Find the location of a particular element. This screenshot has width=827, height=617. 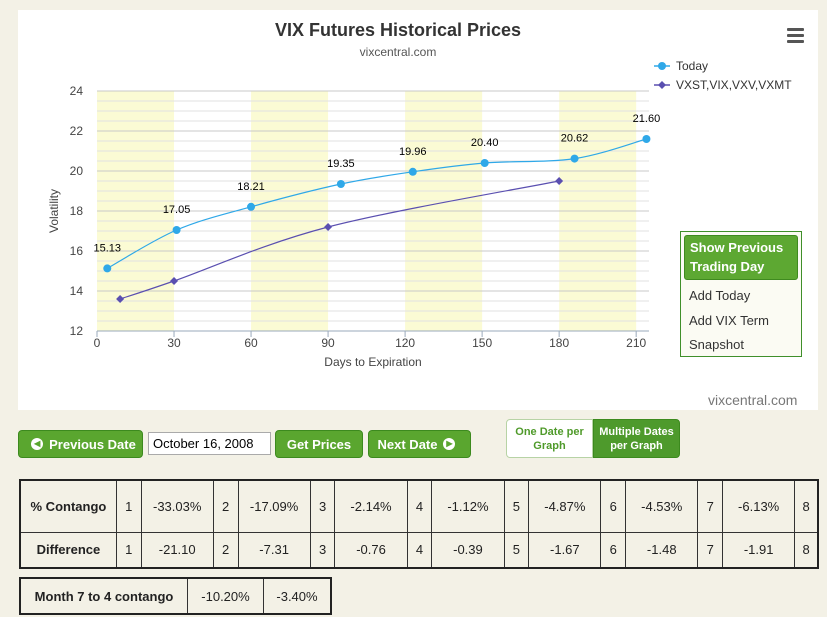

difference-value: -7.31 is located at coordinates (274, 550).